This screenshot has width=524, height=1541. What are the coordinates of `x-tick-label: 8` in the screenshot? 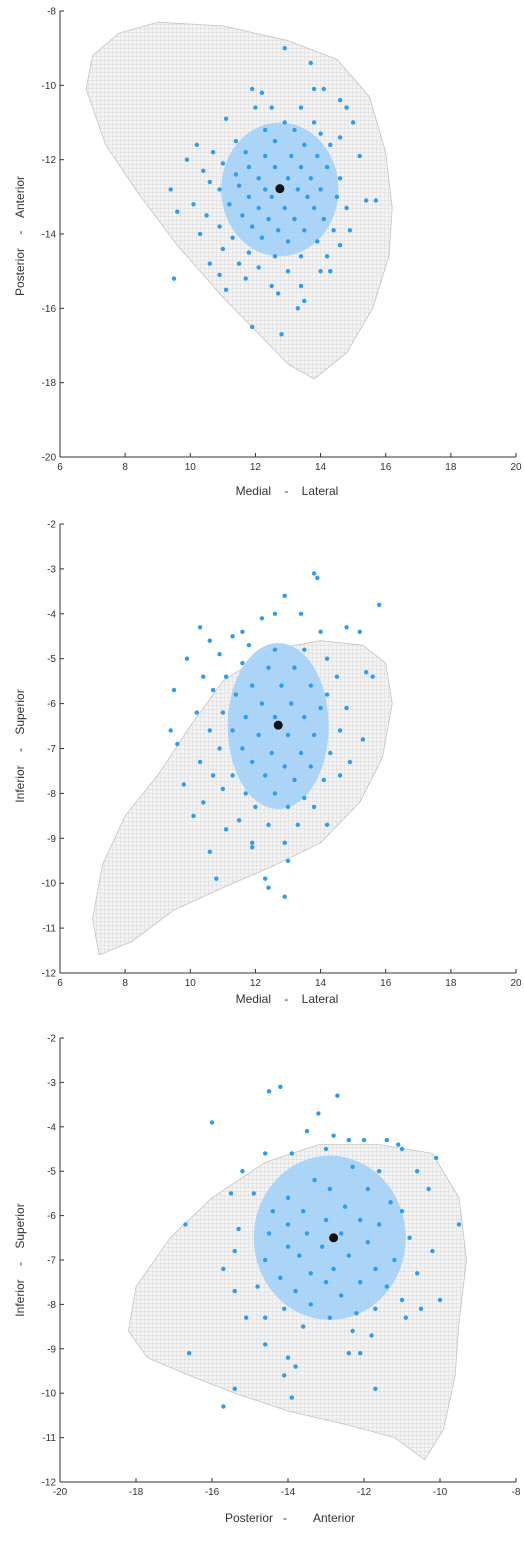 It's located at (125, 983).